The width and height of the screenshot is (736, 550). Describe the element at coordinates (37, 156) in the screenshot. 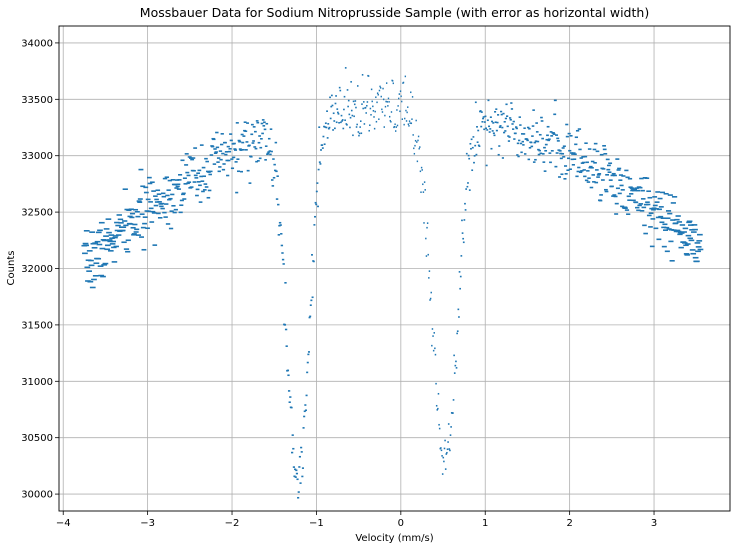

I see `y-tick-label: 33000` at that location.